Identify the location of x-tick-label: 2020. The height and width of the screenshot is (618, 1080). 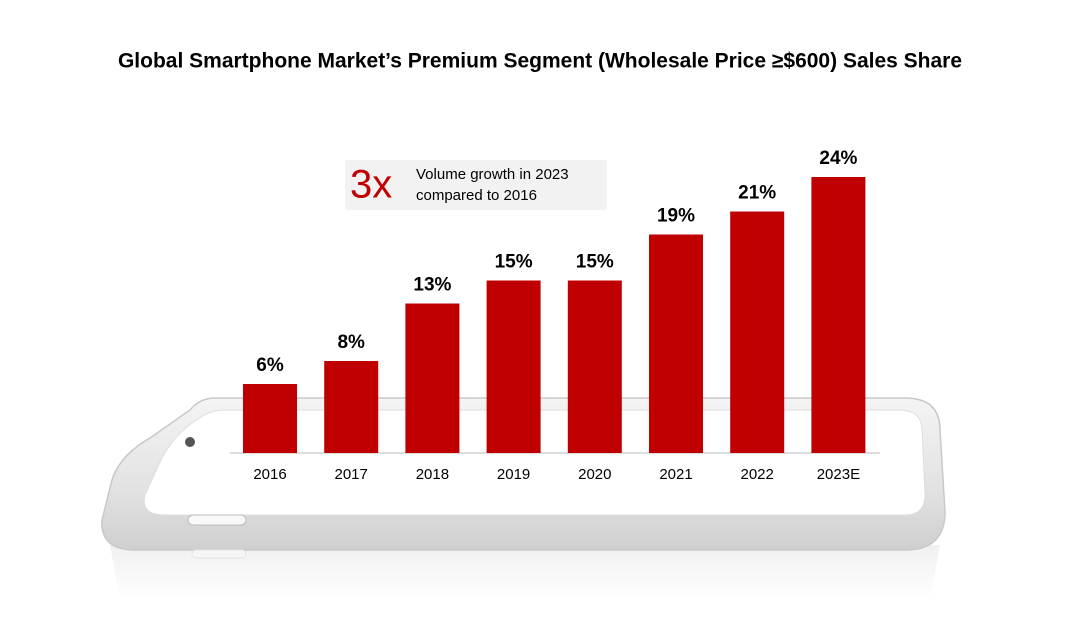
(594, 474).